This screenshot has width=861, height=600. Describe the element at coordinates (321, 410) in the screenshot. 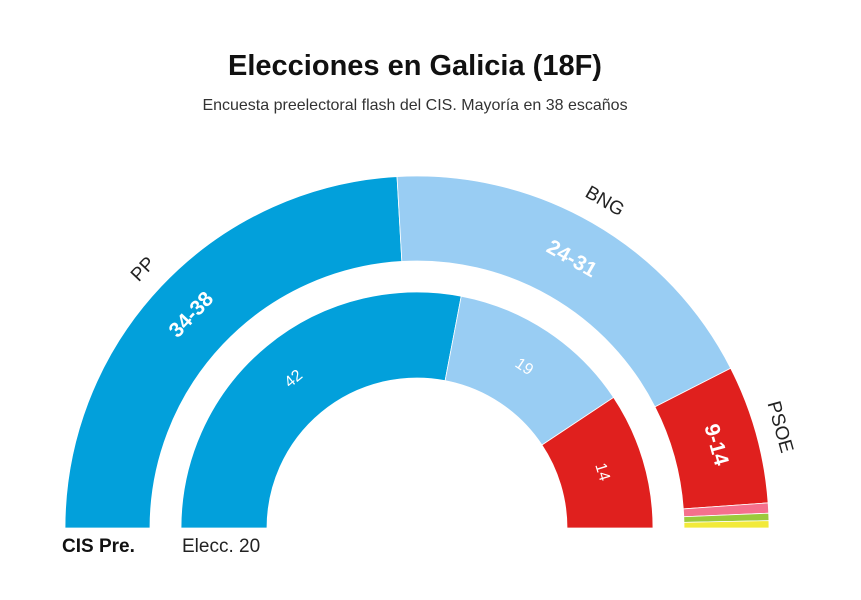

I see `seat-arc-elecc-20-pp` at that location.